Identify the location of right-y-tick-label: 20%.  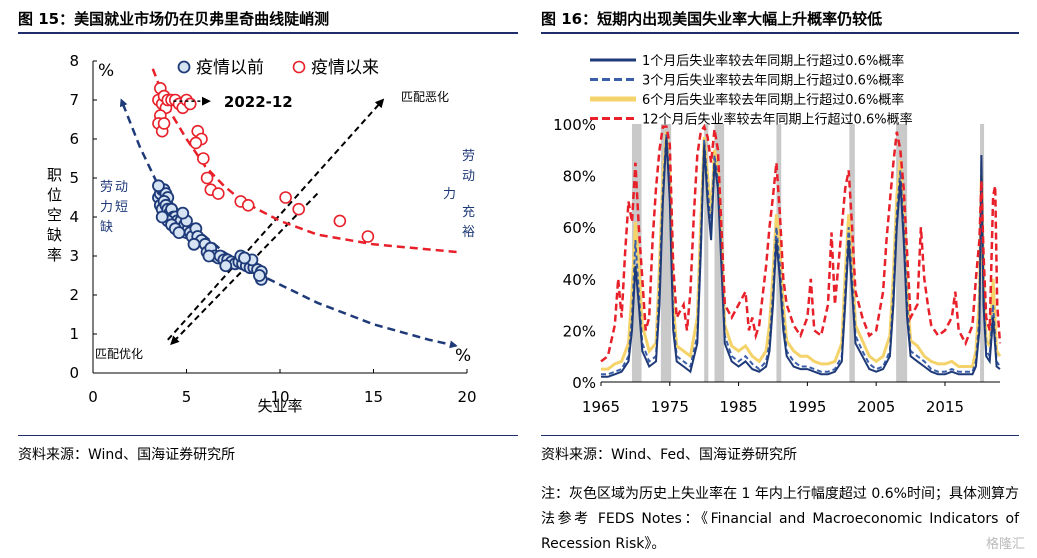
(579, 331).